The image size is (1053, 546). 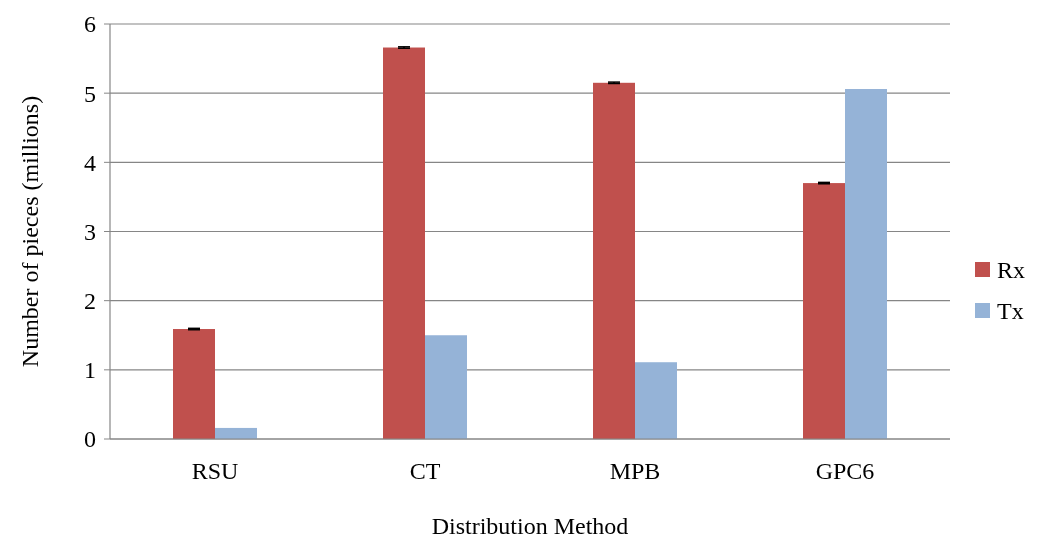 What do you see at coordinates (90, 301) in the screenshot?
I see `y-tick-label: 2` at bounding box center [90, 301].